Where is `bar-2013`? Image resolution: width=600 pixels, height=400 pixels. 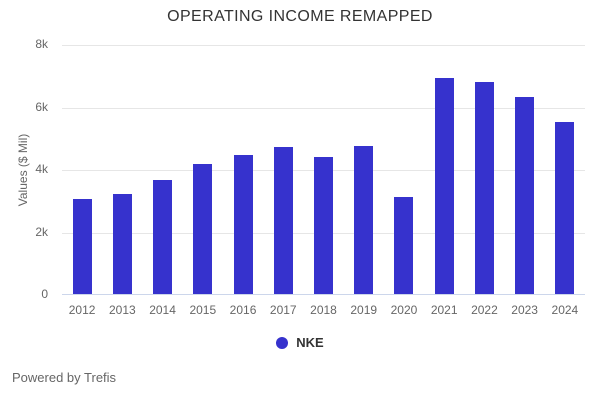
bar-2013 is located at coordinates (122, 244).